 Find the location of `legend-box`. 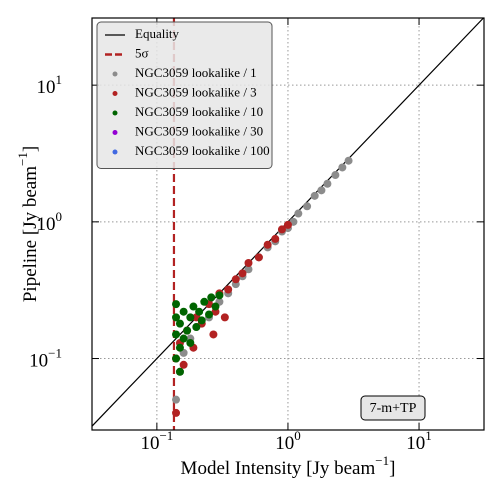

legend-box is located at coordinates (184, 95).